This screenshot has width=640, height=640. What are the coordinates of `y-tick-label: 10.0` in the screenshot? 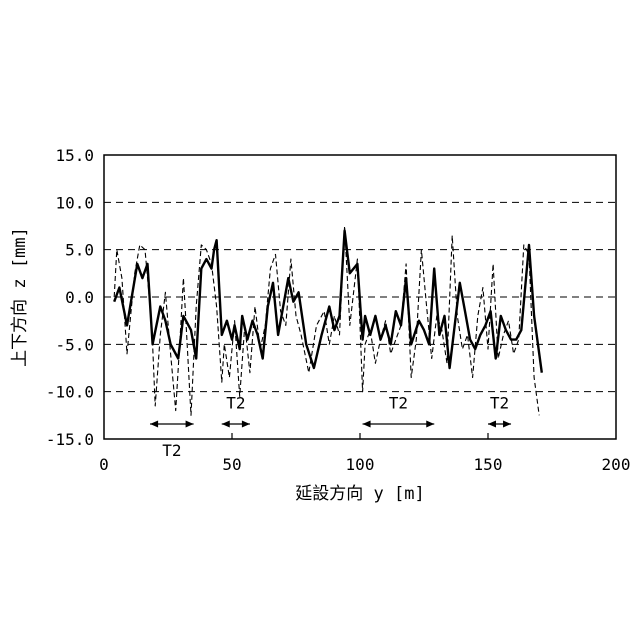 It's located at (74, 202).